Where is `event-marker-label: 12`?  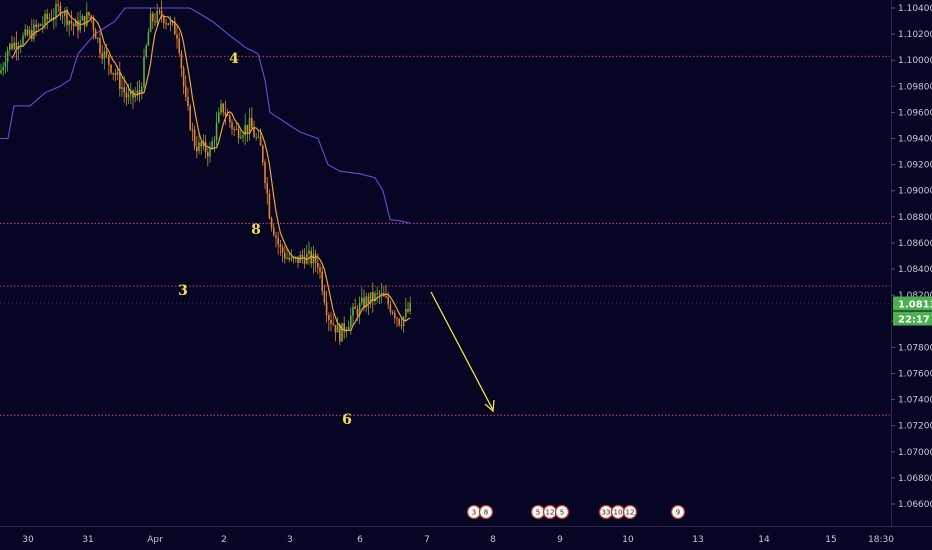 event-marker-label: 12 is located at coordinates (630, 513).